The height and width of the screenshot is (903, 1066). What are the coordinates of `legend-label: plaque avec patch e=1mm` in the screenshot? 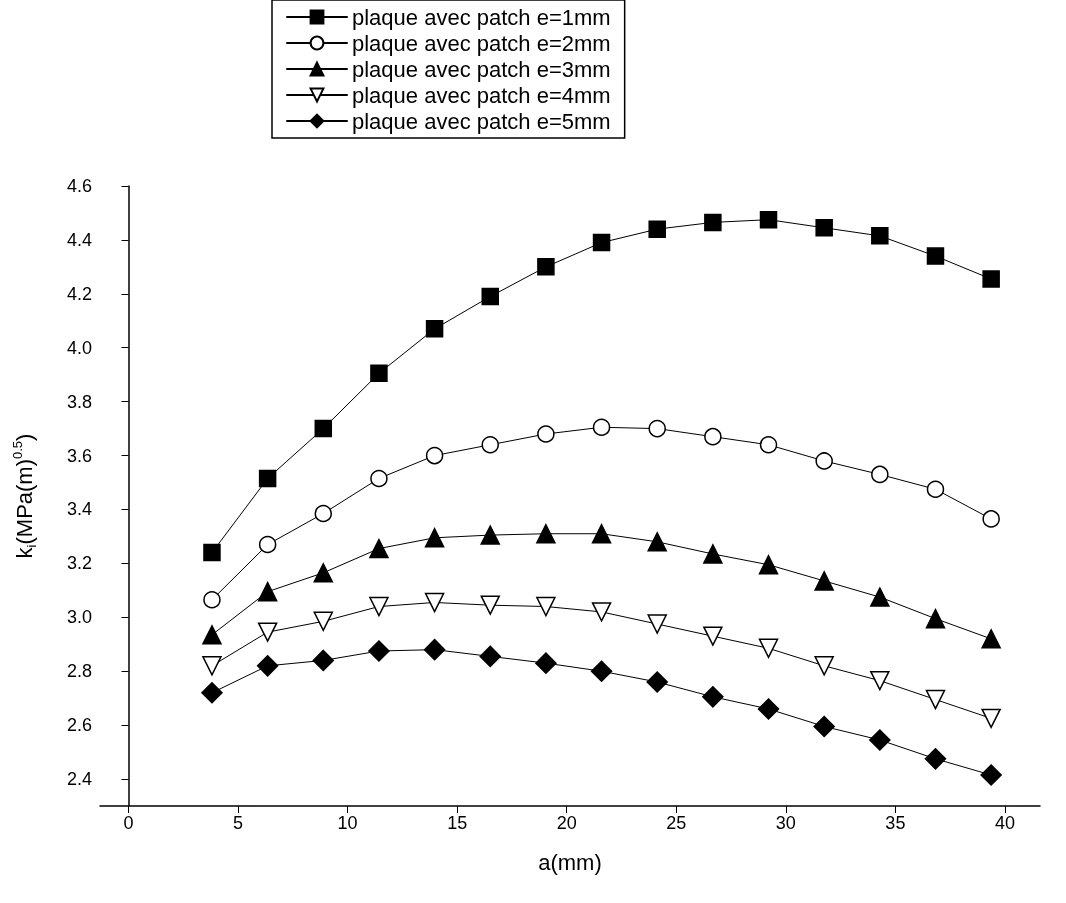 It's located at (481, 17).